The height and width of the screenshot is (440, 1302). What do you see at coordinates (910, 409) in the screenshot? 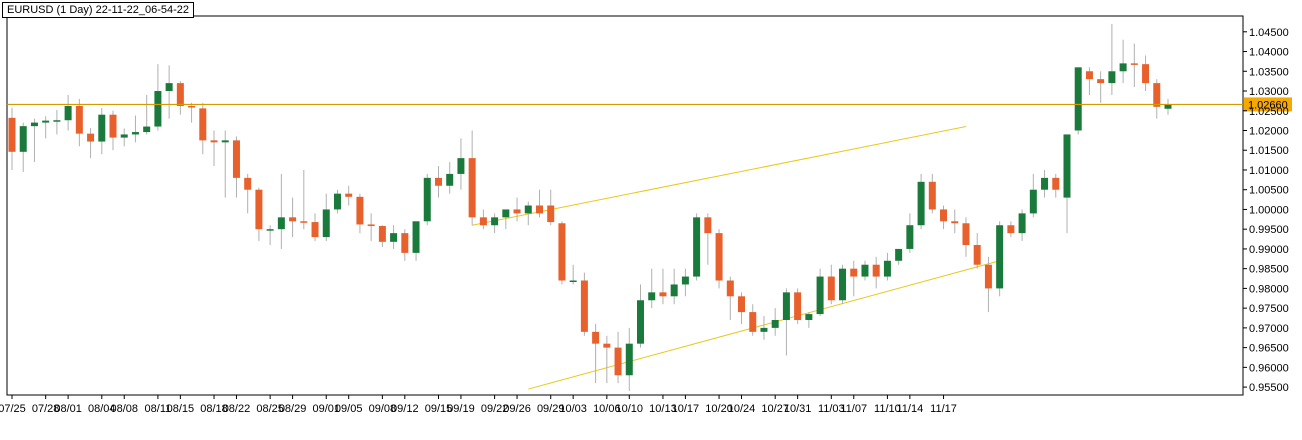
I see `x-tick-label: 11/14` at bounding box center [910, 409].